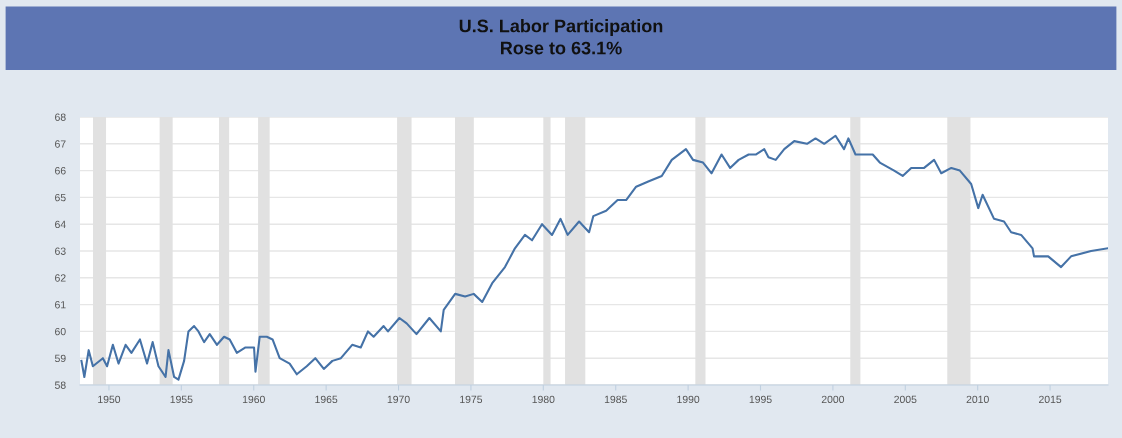 This screenshot has height=438, width=1122. What do you see at coordinates (60, 171) in the screenshot?
I see `y-tick-label: 66` at bounding box center [60, 171].